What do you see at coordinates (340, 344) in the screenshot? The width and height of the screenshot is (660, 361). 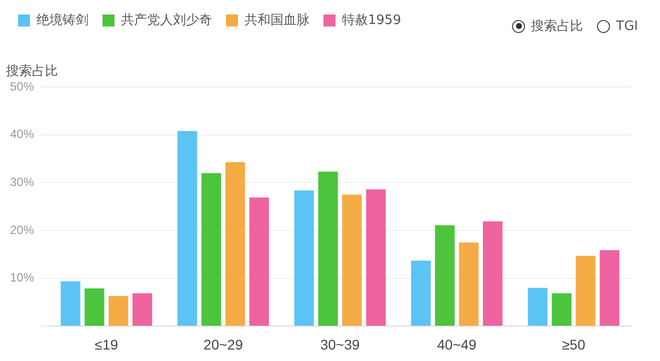 I see `x-tick-label: 30~39` at bounding box center [340, 344].